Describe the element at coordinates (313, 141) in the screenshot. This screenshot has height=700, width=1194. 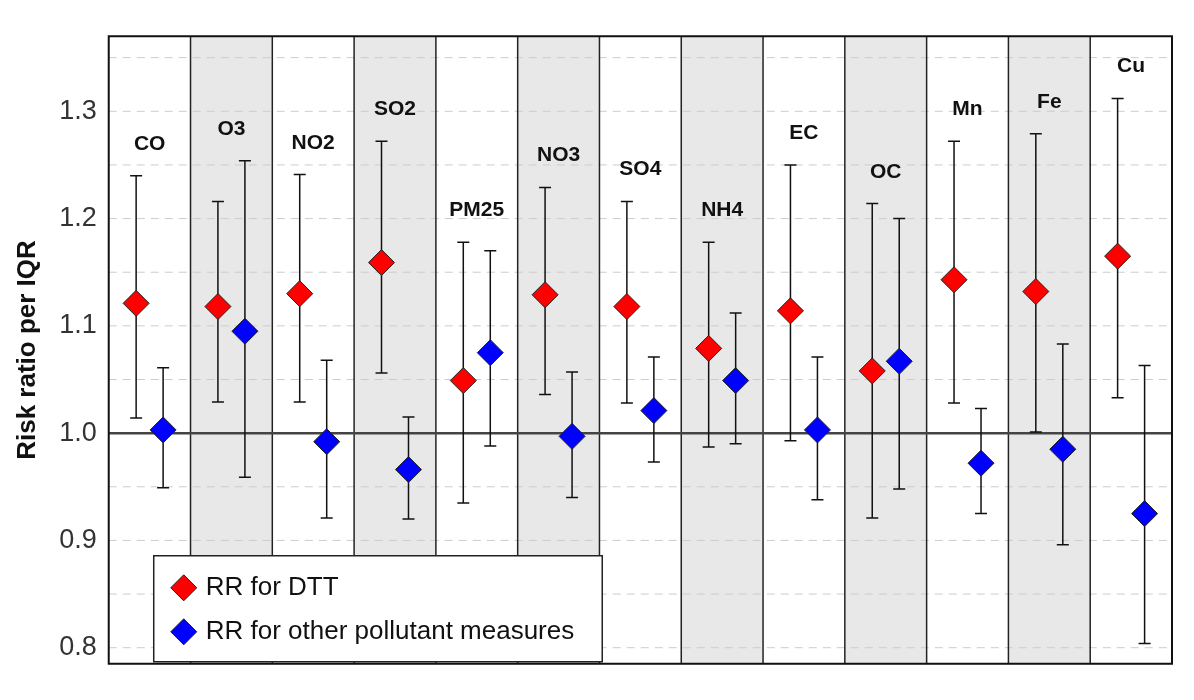
I see `x-tick-label: NO2` at that location.